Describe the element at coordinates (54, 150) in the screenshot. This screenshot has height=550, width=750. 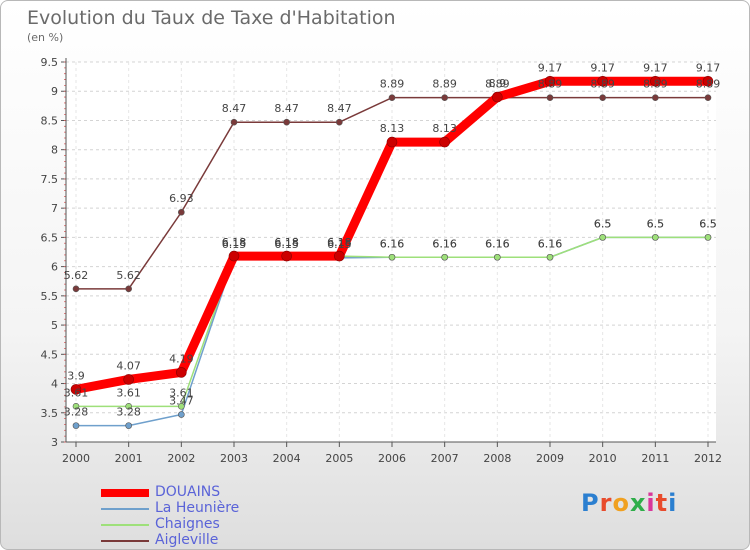
I see `y-tick-label: 8` at that location.